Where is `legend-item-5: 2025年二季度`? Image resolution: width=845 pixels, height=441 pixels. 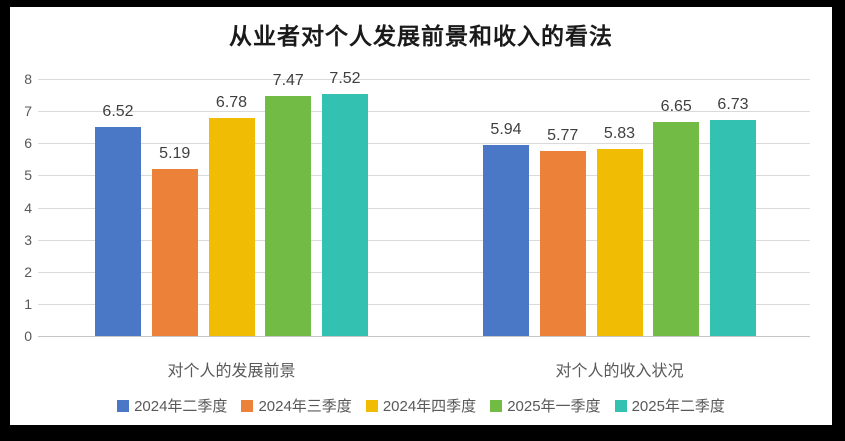 legend-item-5: 2025年二季度 is located at coordinates (669, 405).